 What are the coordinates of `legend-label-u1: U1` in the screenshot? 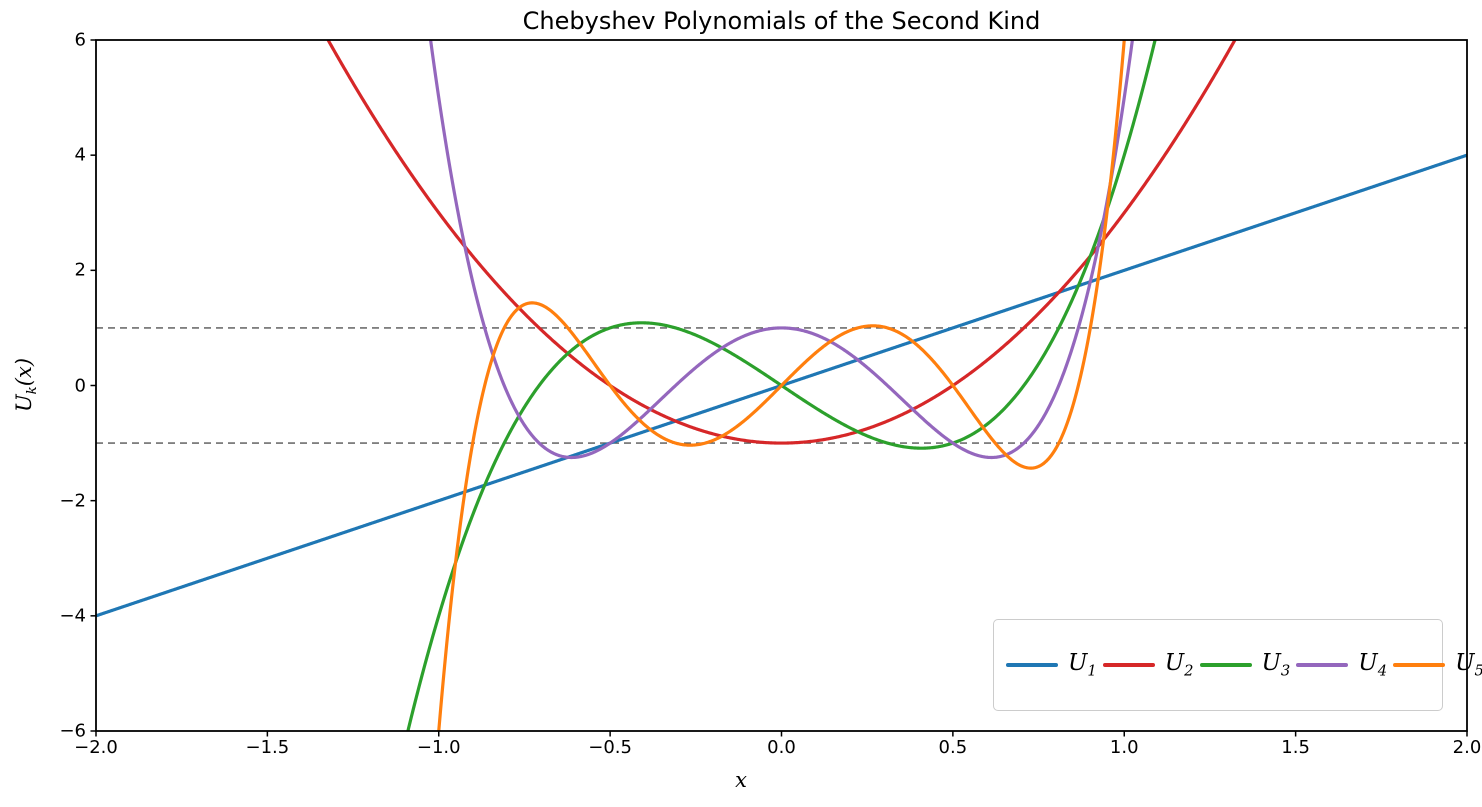 It's located at (1082, 665).